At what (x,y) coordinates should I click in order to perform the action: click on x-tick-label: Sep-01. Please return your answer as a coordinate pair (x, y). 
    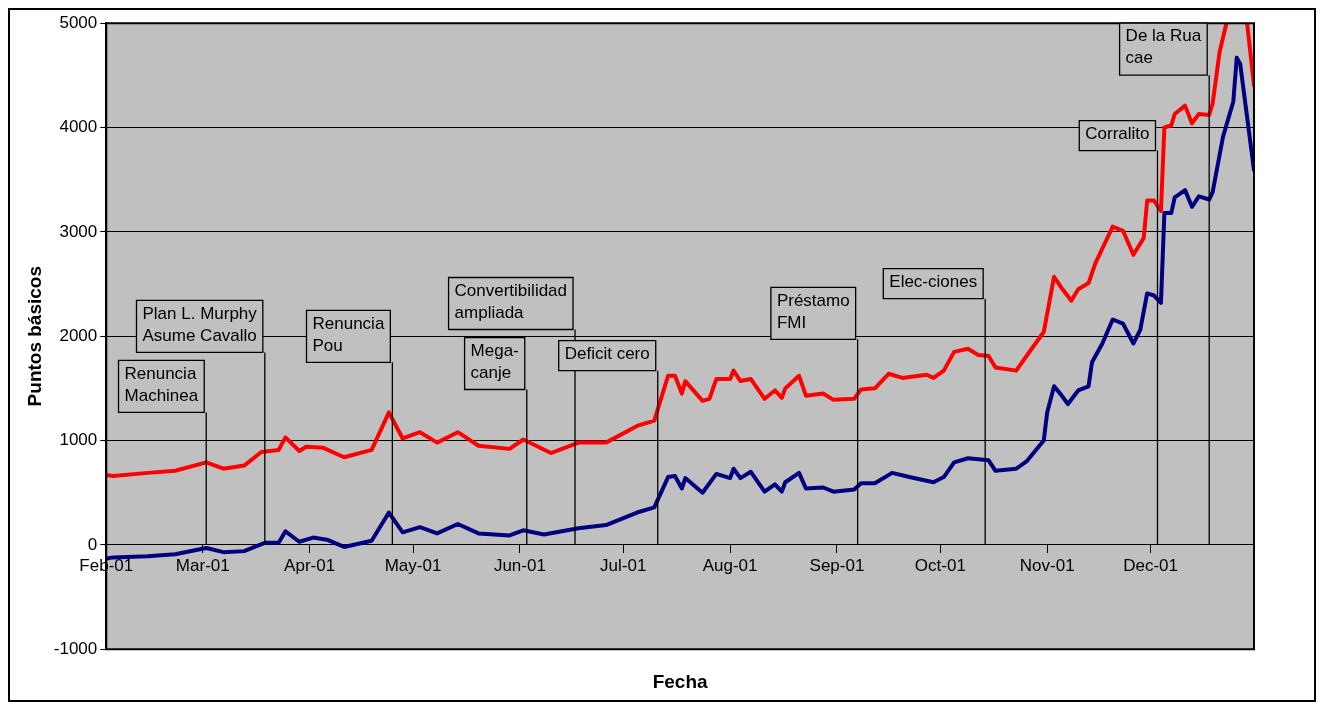
    Looking at the image, I should click on (837, 565).